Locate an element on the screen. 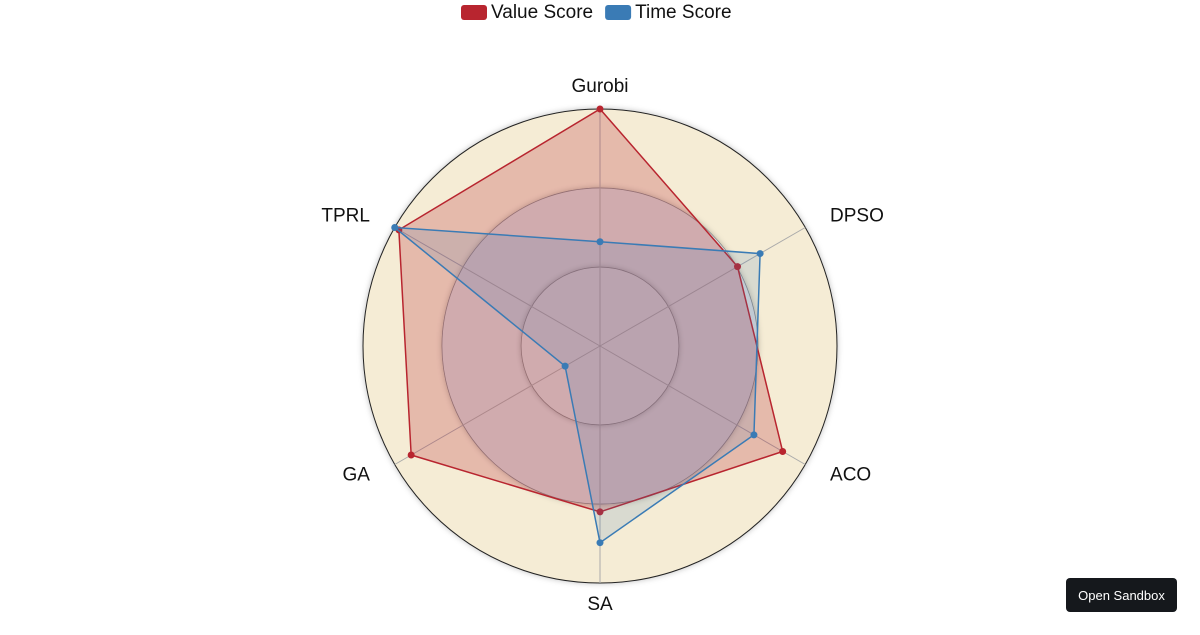 Image resolution: width=1200 pixels, height=635 pixels. axis-label: Gurobi is located at coordinates (599, 86).